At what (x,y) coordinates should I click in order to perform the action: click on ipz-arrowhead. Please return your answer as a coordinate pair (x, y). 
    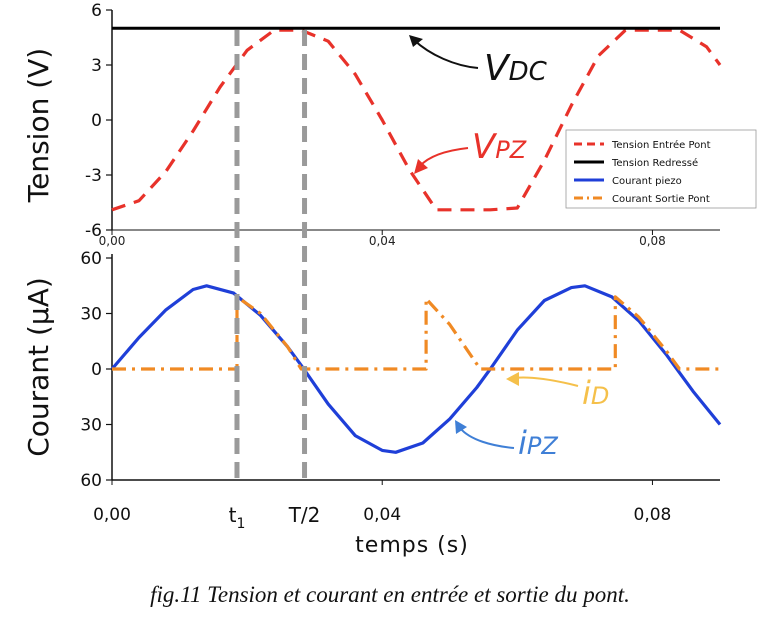
    Looking at the image, I should click on (461, 427).